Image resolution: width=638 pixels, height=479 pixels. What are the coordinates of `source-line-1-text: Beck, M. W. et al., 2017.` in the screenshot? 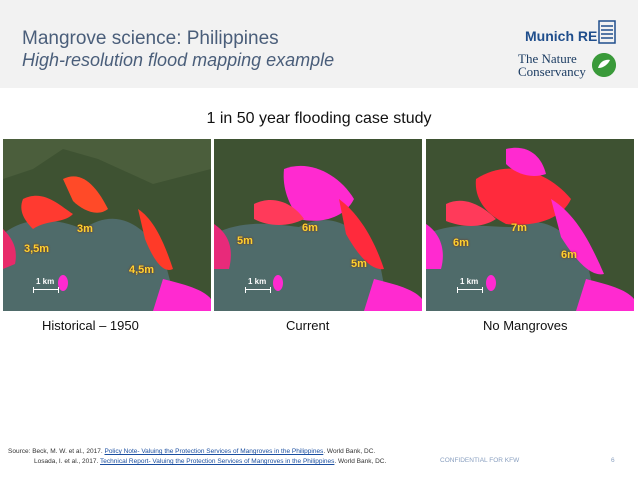 It's located at (67, 451).